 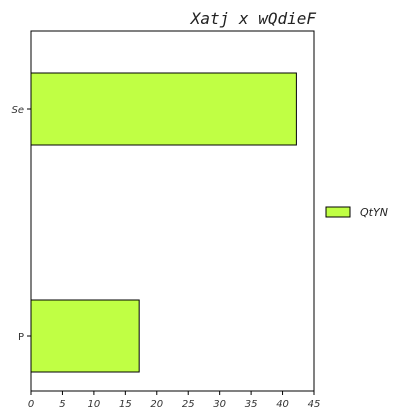 What do you see at coordinates (338, 212) in the screenshot?
I see `legend-swatch` at bounding box center [338, 212].